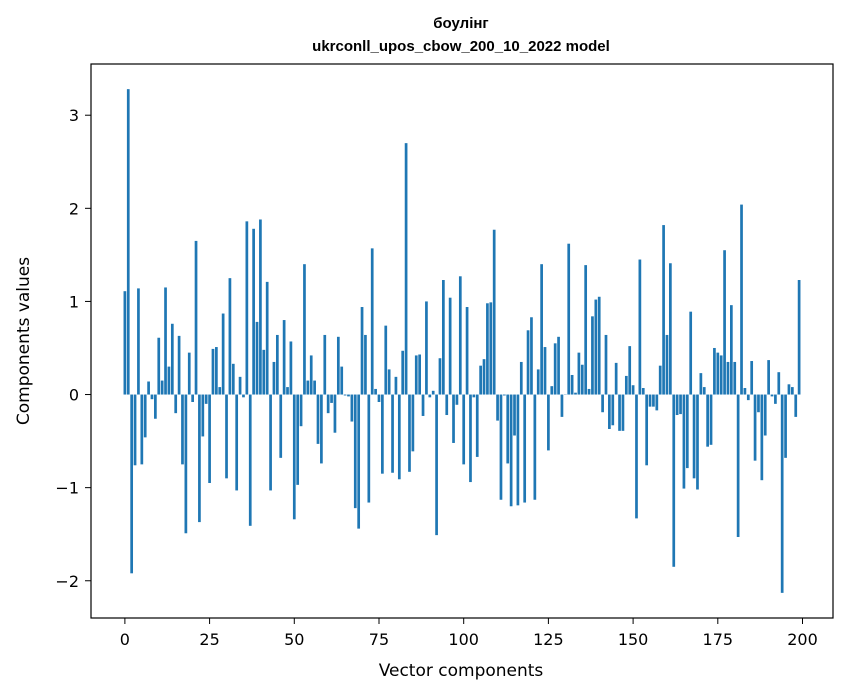  Describe the element at coordinates (67, 488) in the screenshot. I see `y-tick-label: −1` at that location.